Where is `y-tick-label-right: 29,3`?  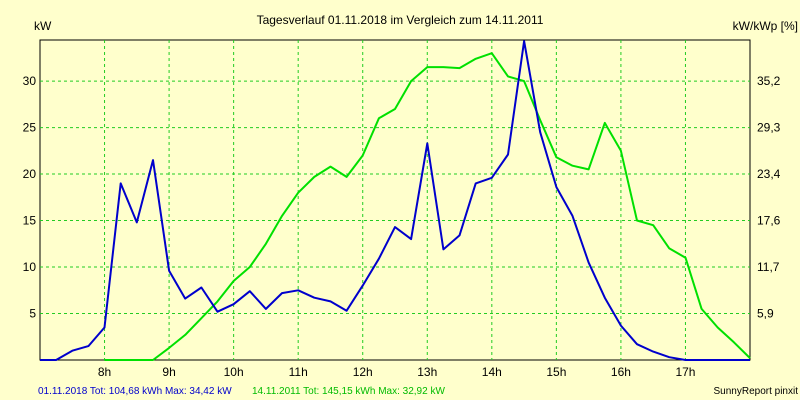 y-tick-label-right: 29,3 is located at coordinates (769, 128).